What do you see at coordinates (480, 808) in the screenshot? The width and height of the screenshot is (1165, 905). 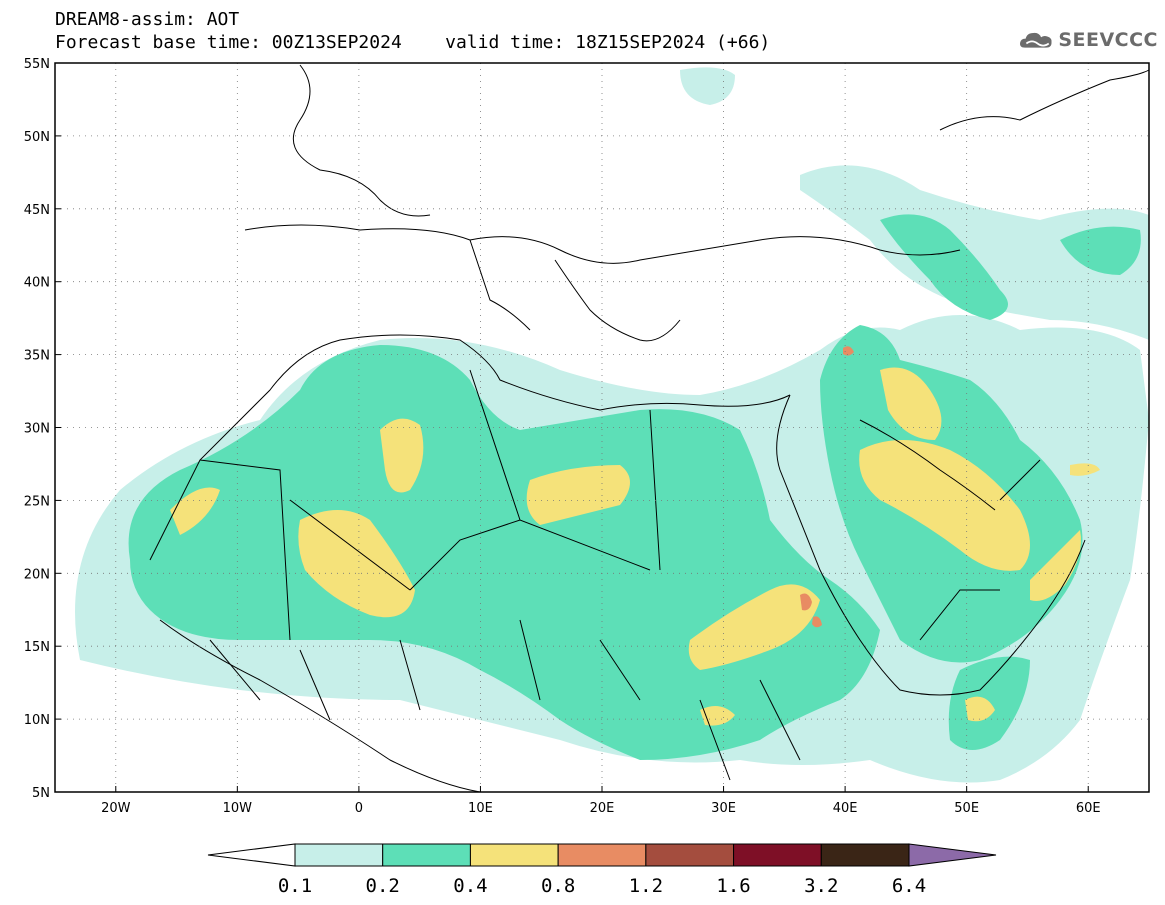 I see `lon-tick-label: 10E` at bounding box center [480, 808].